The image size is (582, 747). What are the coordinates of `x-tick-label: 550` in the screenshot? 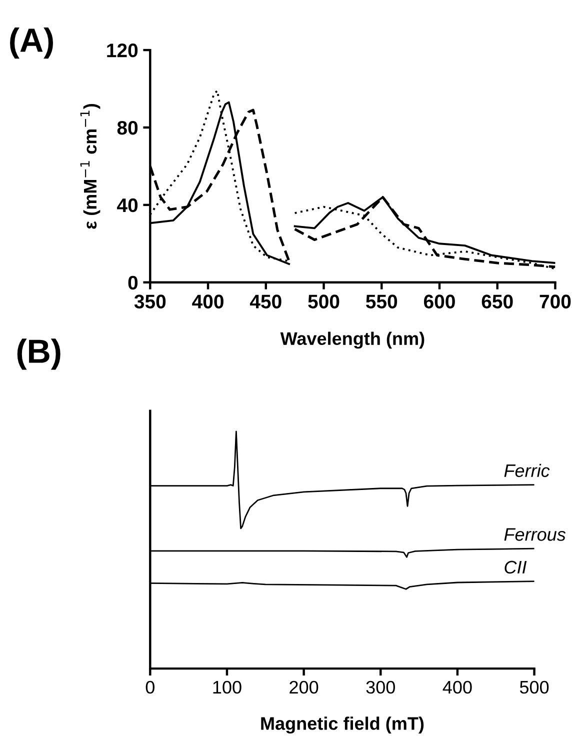 It's located at (382, 301).